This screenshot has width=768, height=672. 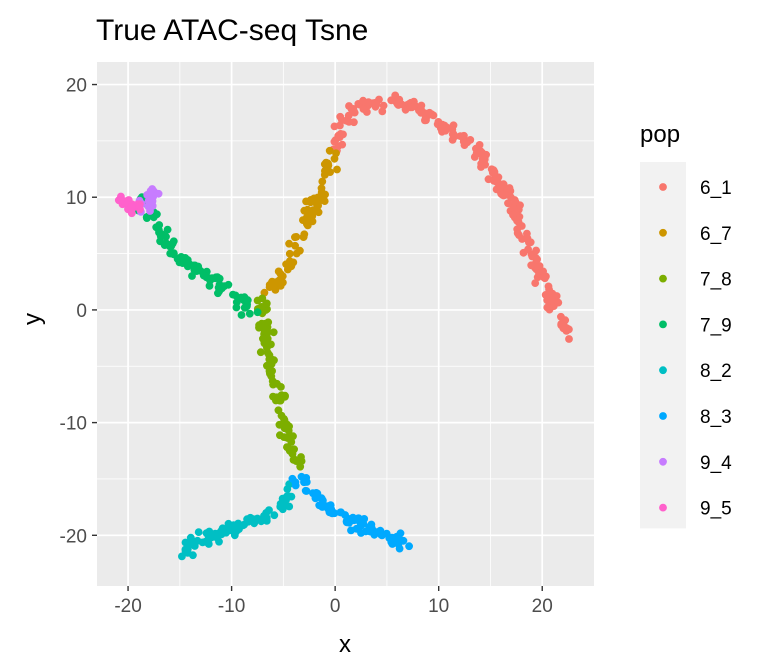 I want to click on legend-label-6_1: 6_1, so click(x=716, y=188).